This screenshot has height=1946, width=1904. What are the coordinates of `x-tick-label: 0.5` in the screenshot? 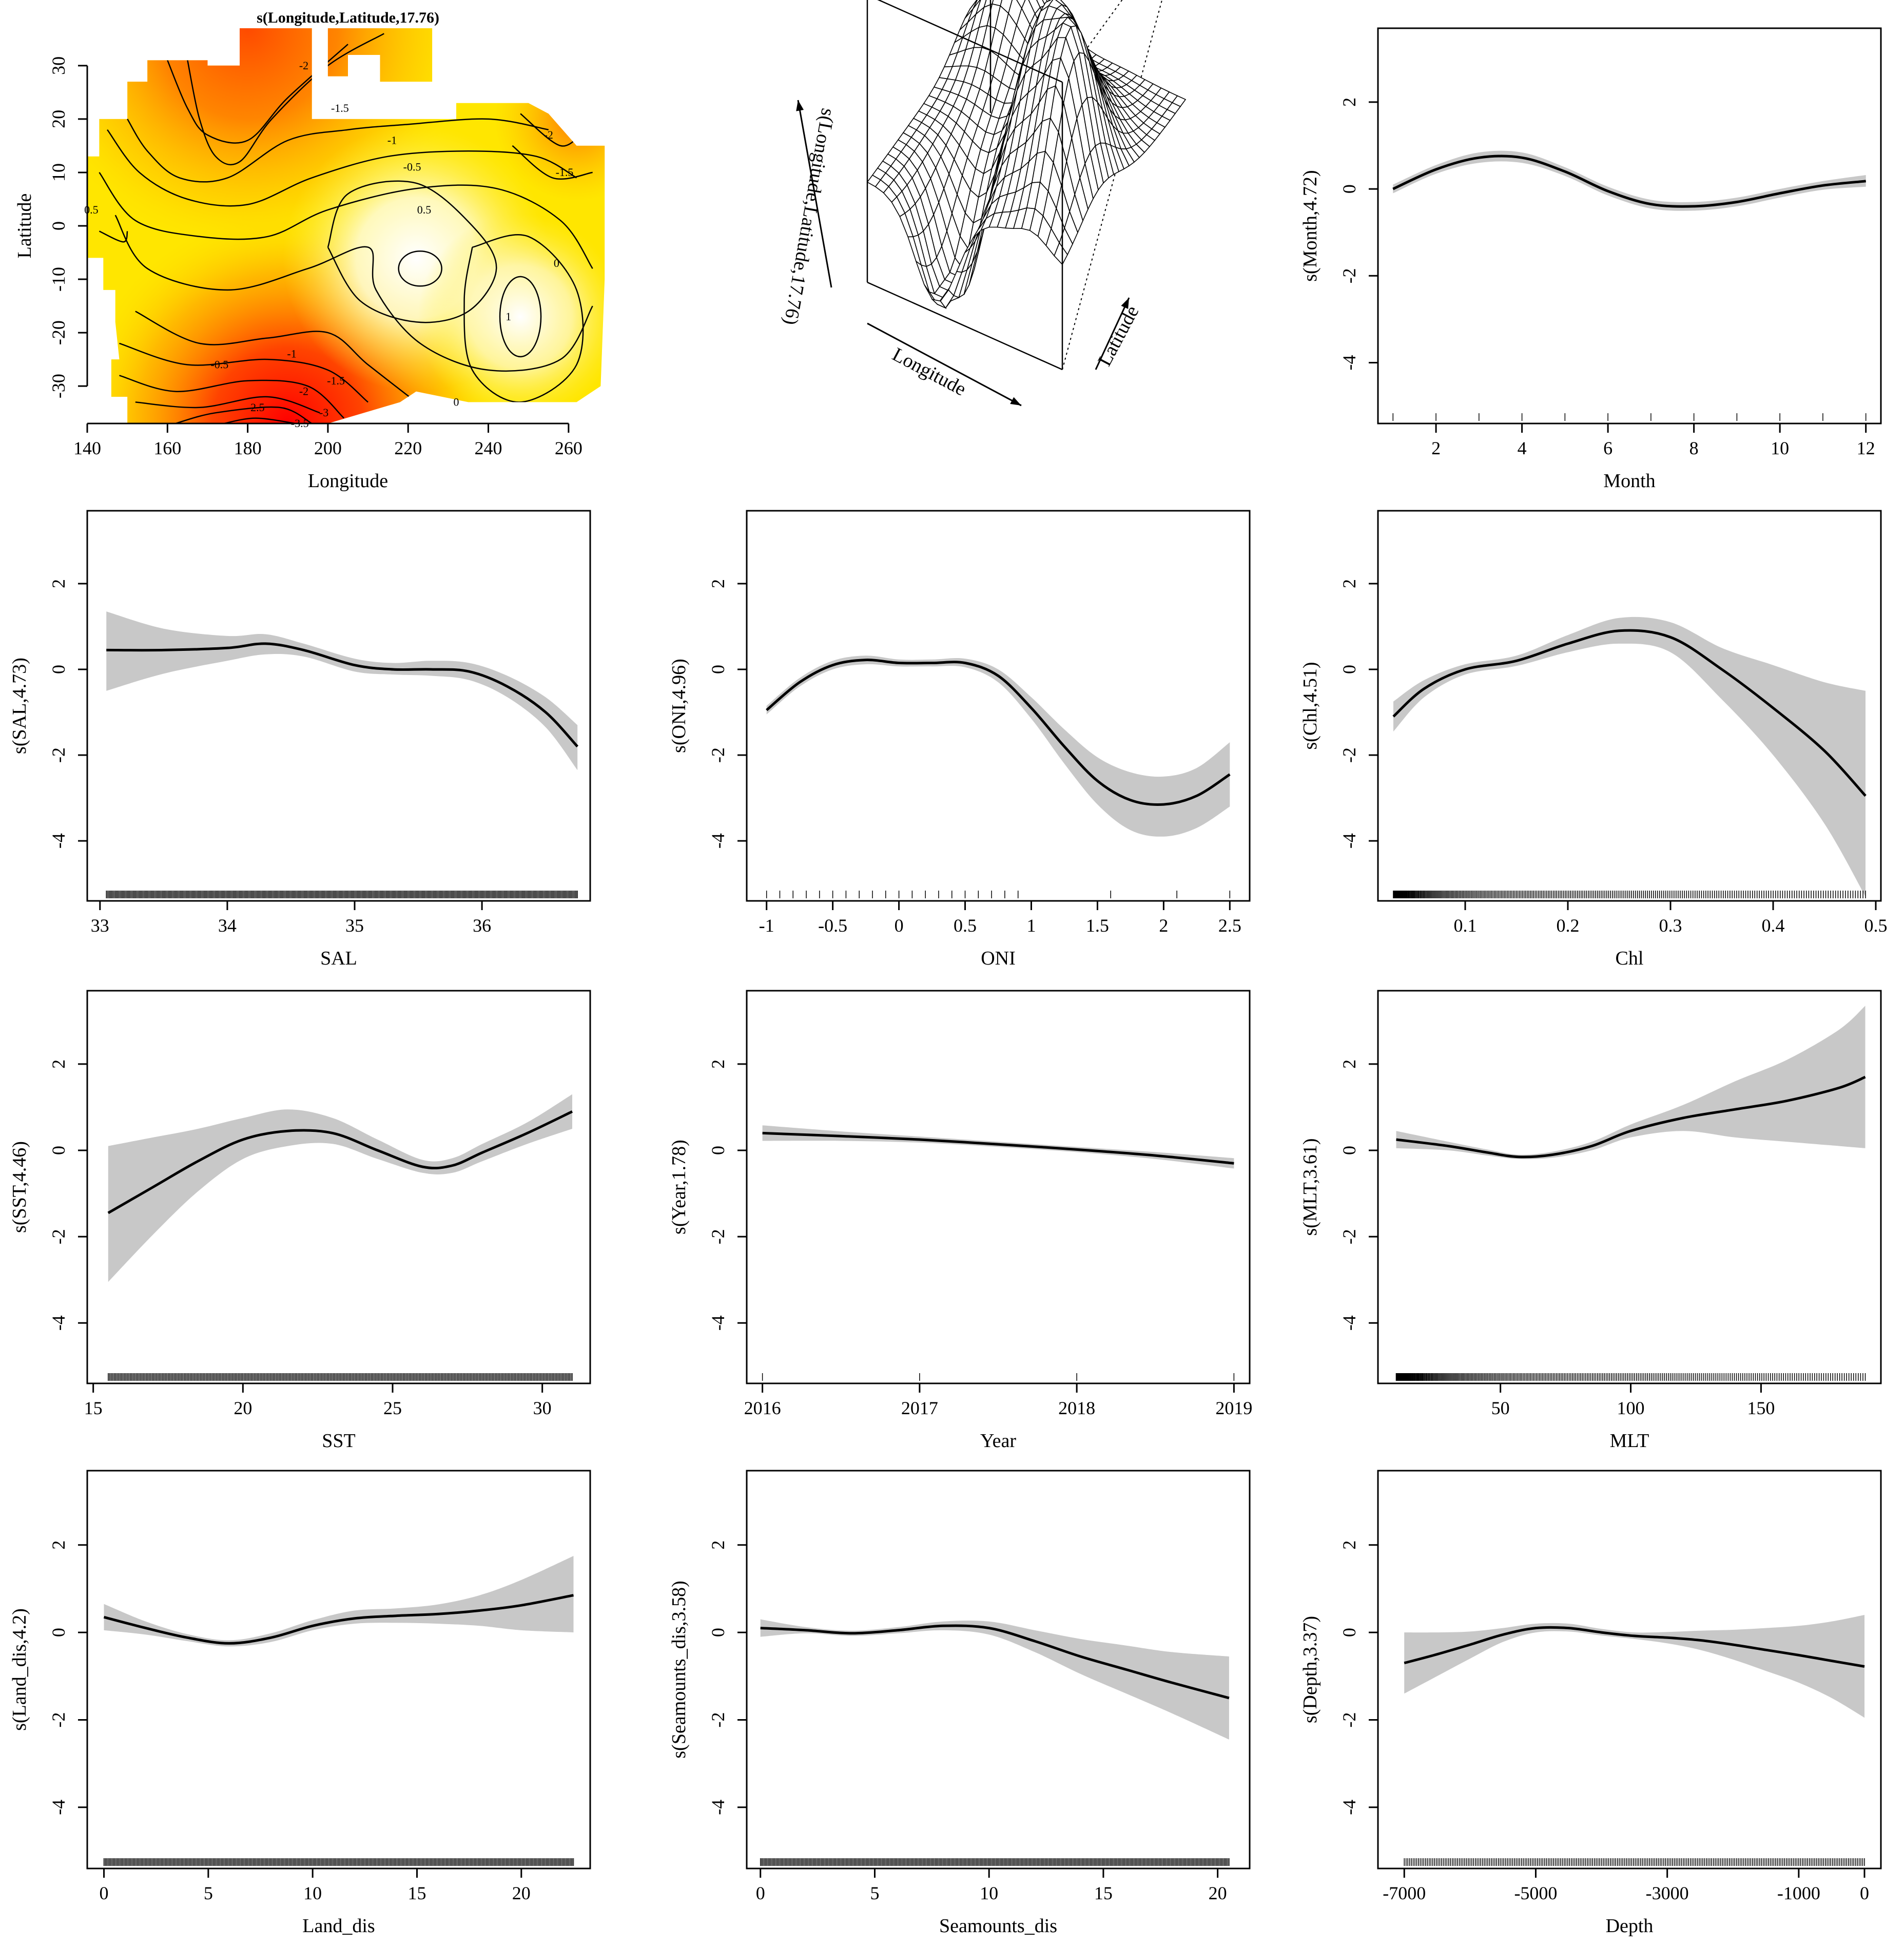 It's located at (1876, 925).